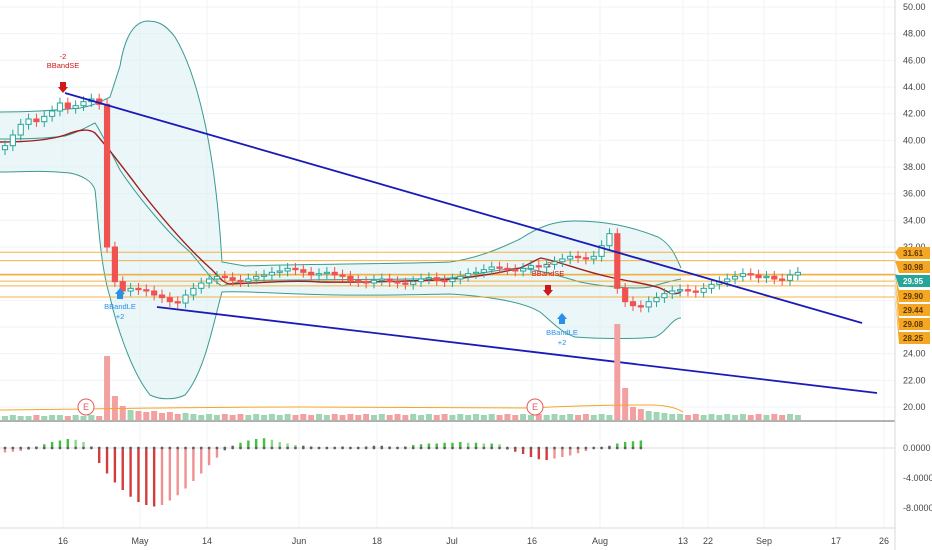  Describe the element at coordinates (517, 350) in the screenshot. I see `trendline-lower` at that location.